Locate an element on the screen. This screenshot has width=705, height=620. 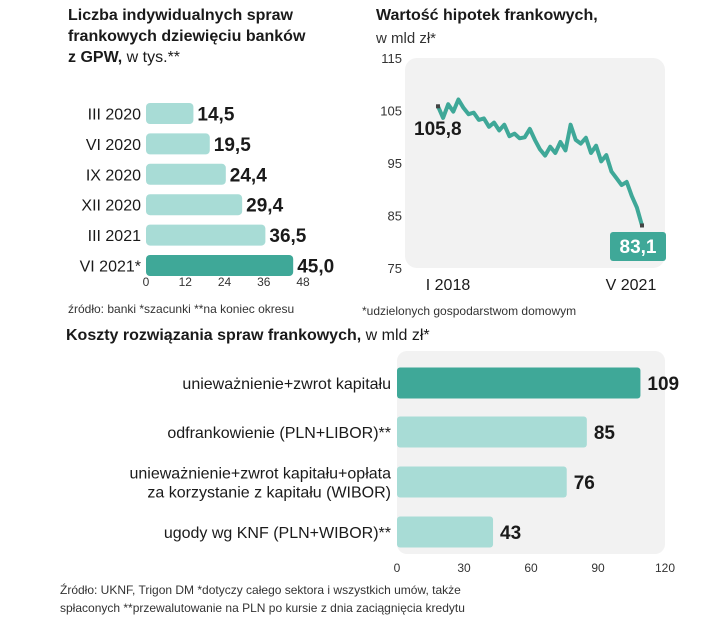
cases-category-label: III 2021 is located at coordinates (114, 236).